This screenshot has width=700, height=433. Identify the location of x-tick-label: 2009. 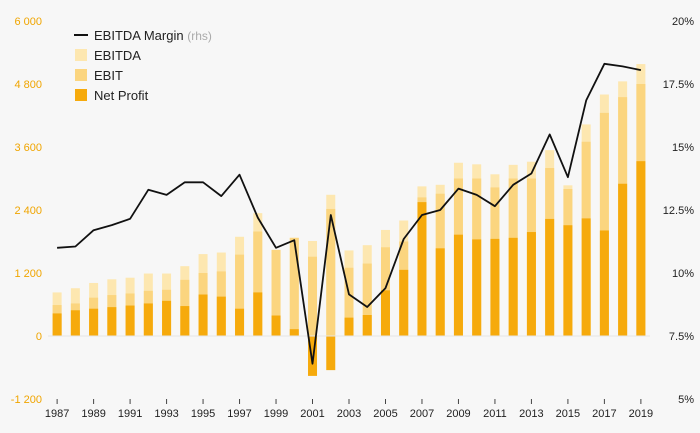
(458, 414).